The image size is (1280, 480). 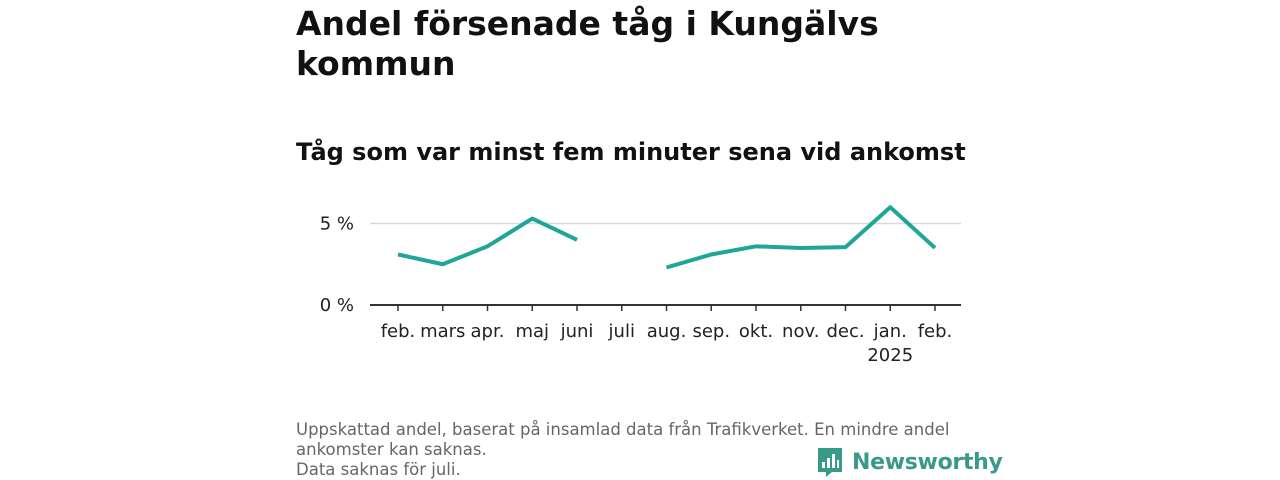 I want to click on x-tick-label: mars, so click(x=442, y=331).